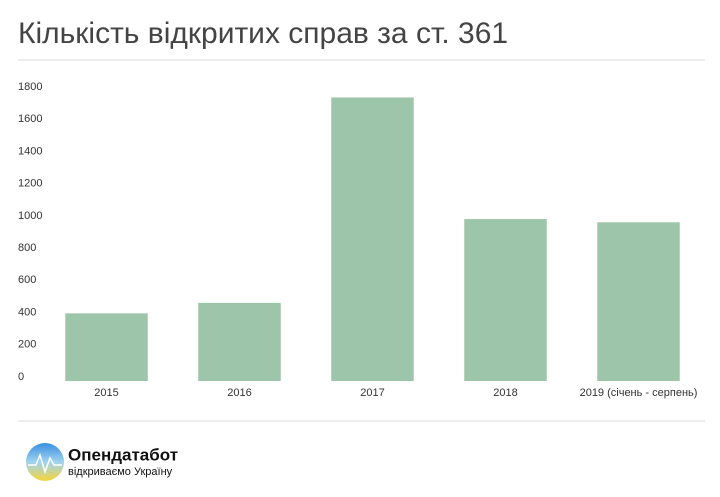 The height and width of the screenshot is (497, 720). I want to click on logo-pulse, so click(45, 463).